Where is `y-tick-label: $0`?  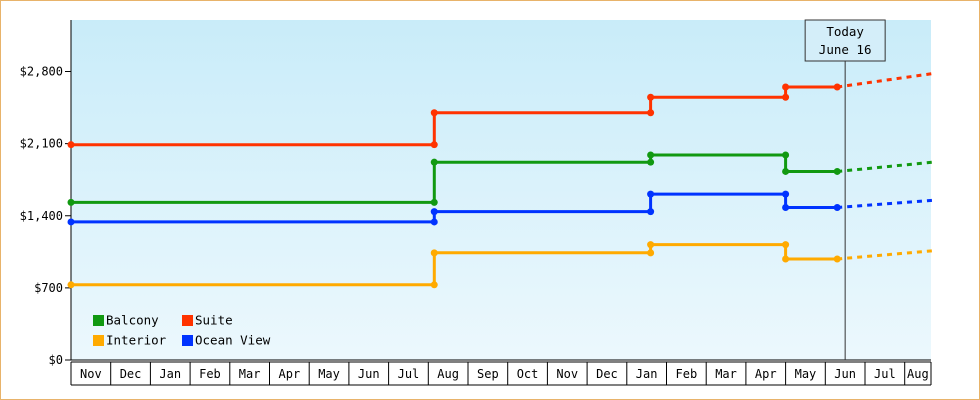 y-tick-label: $0 is located at coordinates (56, 360).